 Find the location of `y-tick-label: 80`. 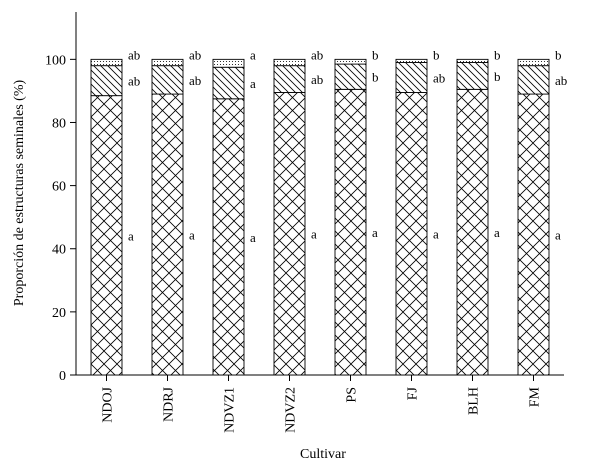

y-tick-label: 80 is located at coordinates (59, 123).